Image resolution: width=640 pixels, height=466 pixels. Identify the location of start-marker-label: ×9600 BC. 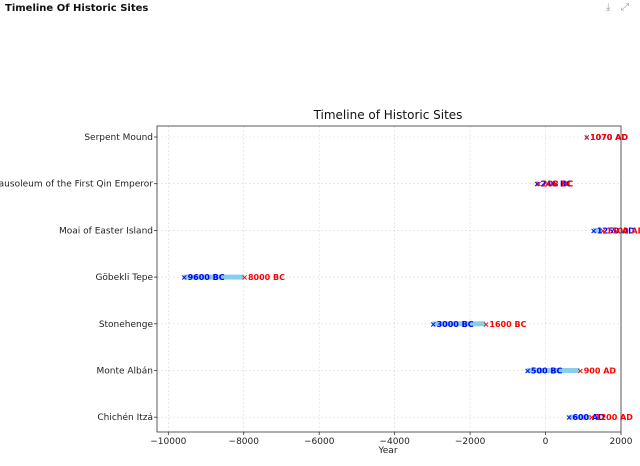
(203, 277).